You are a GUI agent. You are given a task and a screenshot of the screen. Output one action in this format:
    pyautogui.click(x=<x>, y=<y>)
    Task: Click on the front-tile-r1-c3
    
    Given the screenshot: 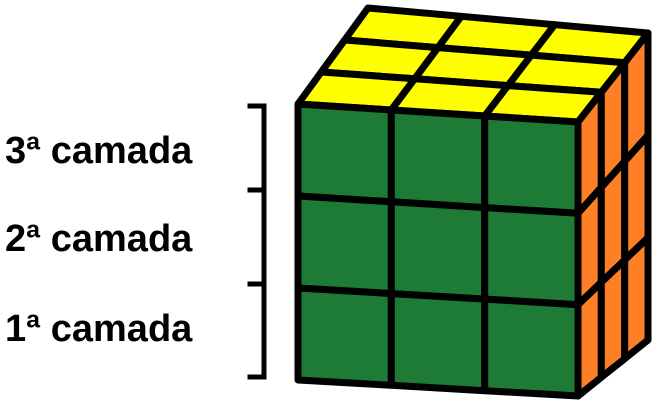 What is the action you would take?
    pyautogui.click(x=531, y=164)
    